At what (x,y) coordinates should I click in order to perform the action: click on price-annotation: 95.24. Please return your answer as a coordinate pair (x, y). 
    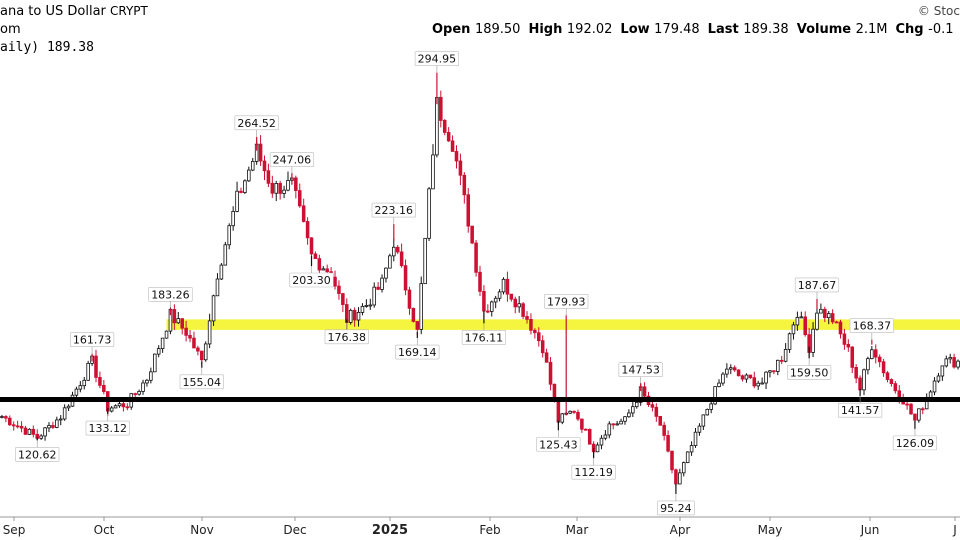
    Looking at the image, I should click on (676, 504).